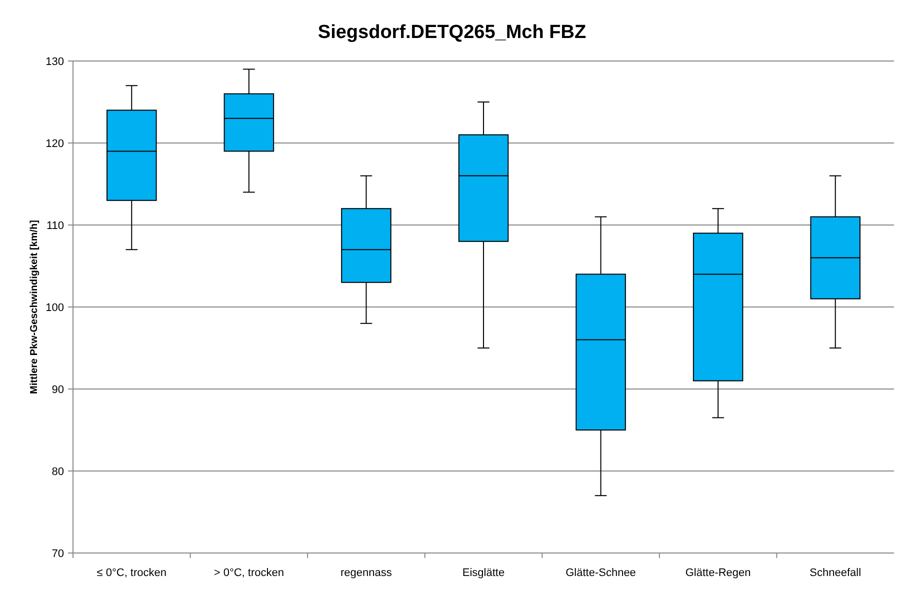 This screenshot has width=904, height=592. I want to click on x-tick-label: > 0°C, trocken, so click(249, 573).